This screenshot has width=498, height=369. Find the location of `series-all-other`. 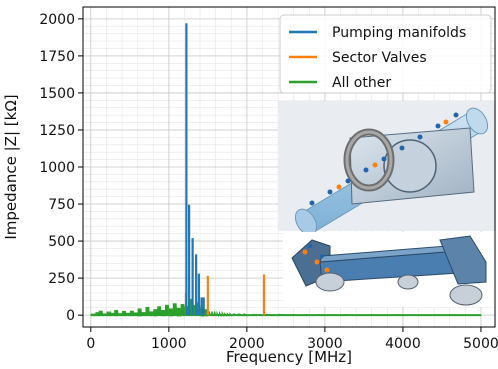

series-all-other is located at coordinates (286, 308).